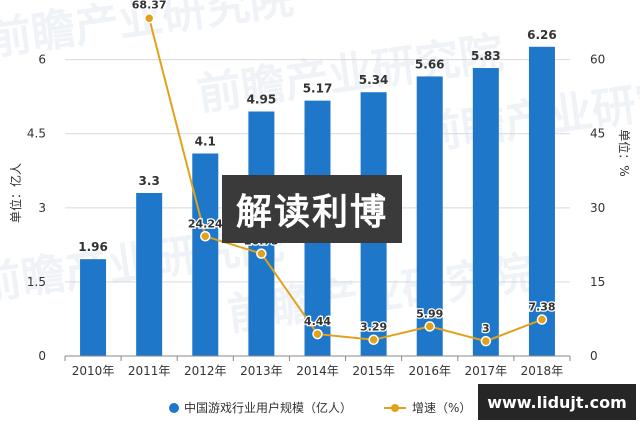 This screenshot has width=640, height=427. Describe the element at coordinates (597, 60) in the screenshot. I see `y-right-tick-label: 60` at that location.